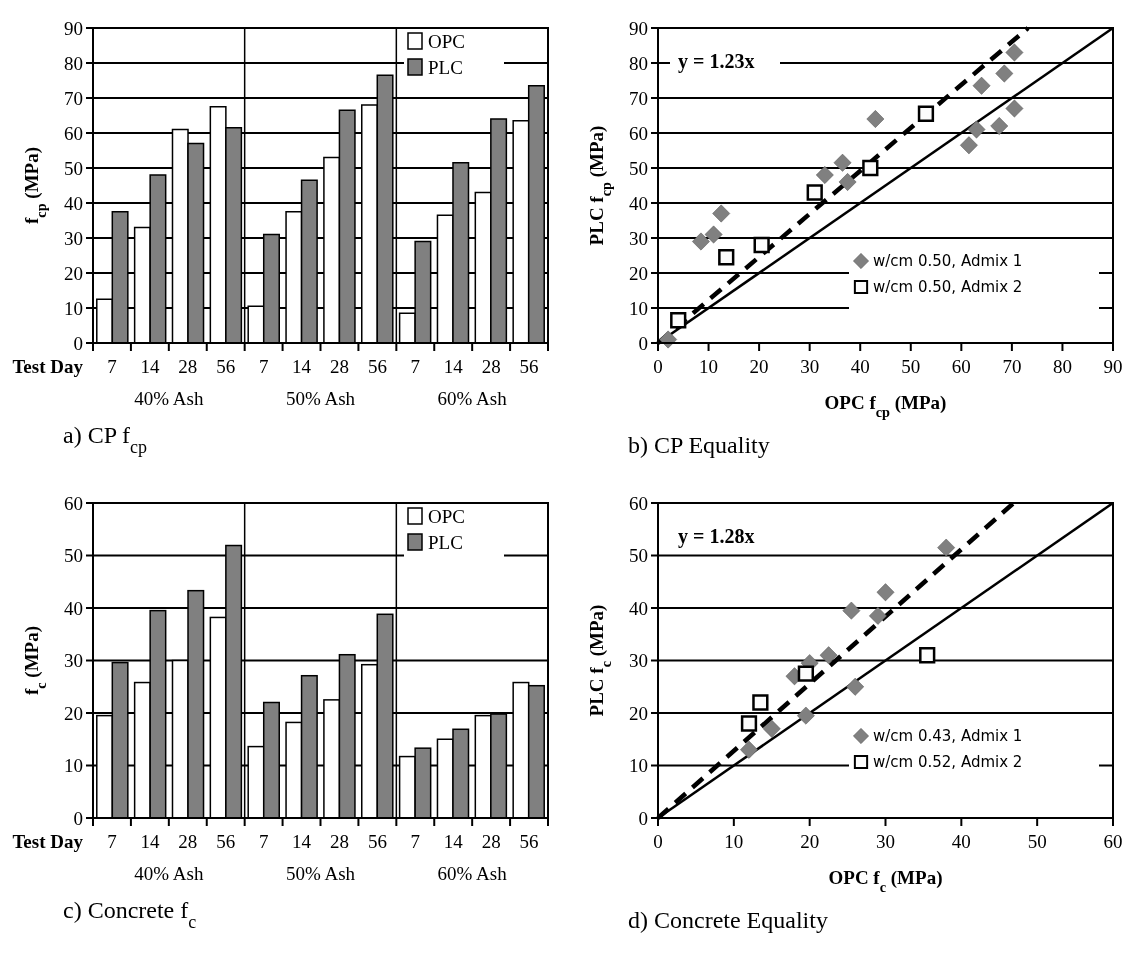  I want to click on legend-label: OPC, so click(446, 41).